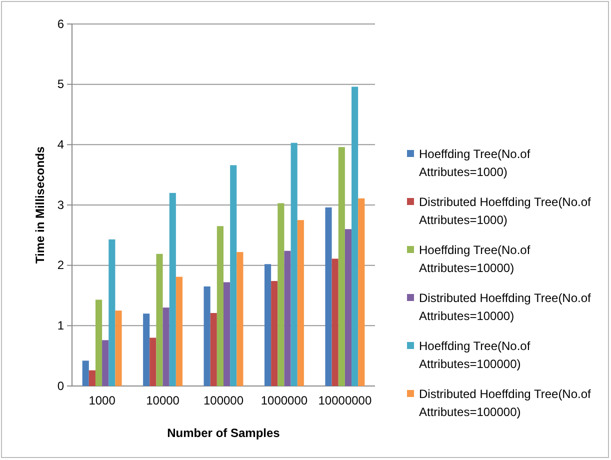 The width and height of the screenshot is (611, 460). I want to click on x-tick-label: 100000, so click(223, 401).